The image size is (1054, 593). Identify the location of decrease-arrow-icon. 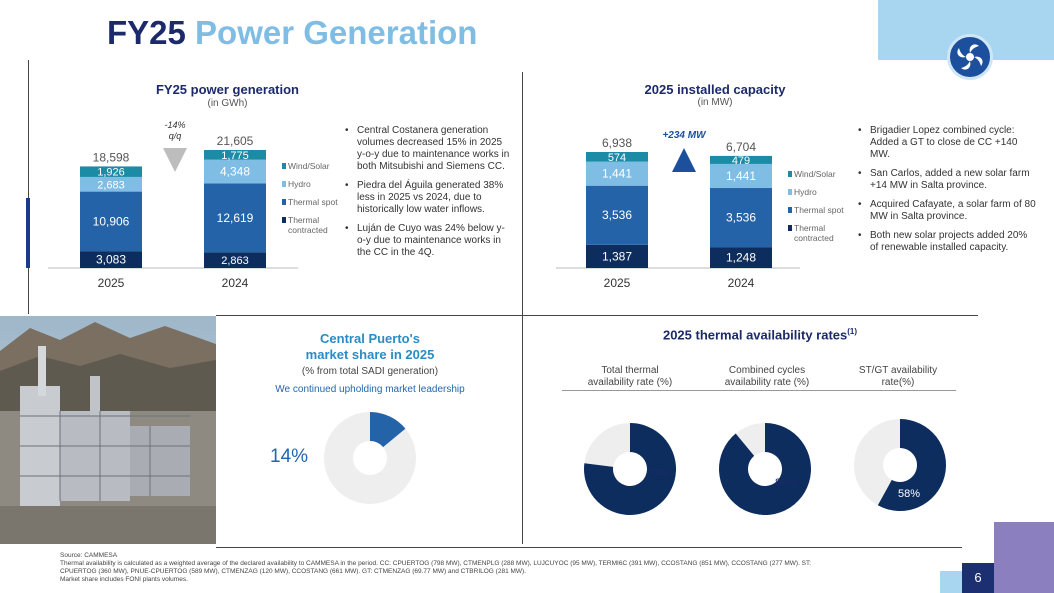
(175, 160).